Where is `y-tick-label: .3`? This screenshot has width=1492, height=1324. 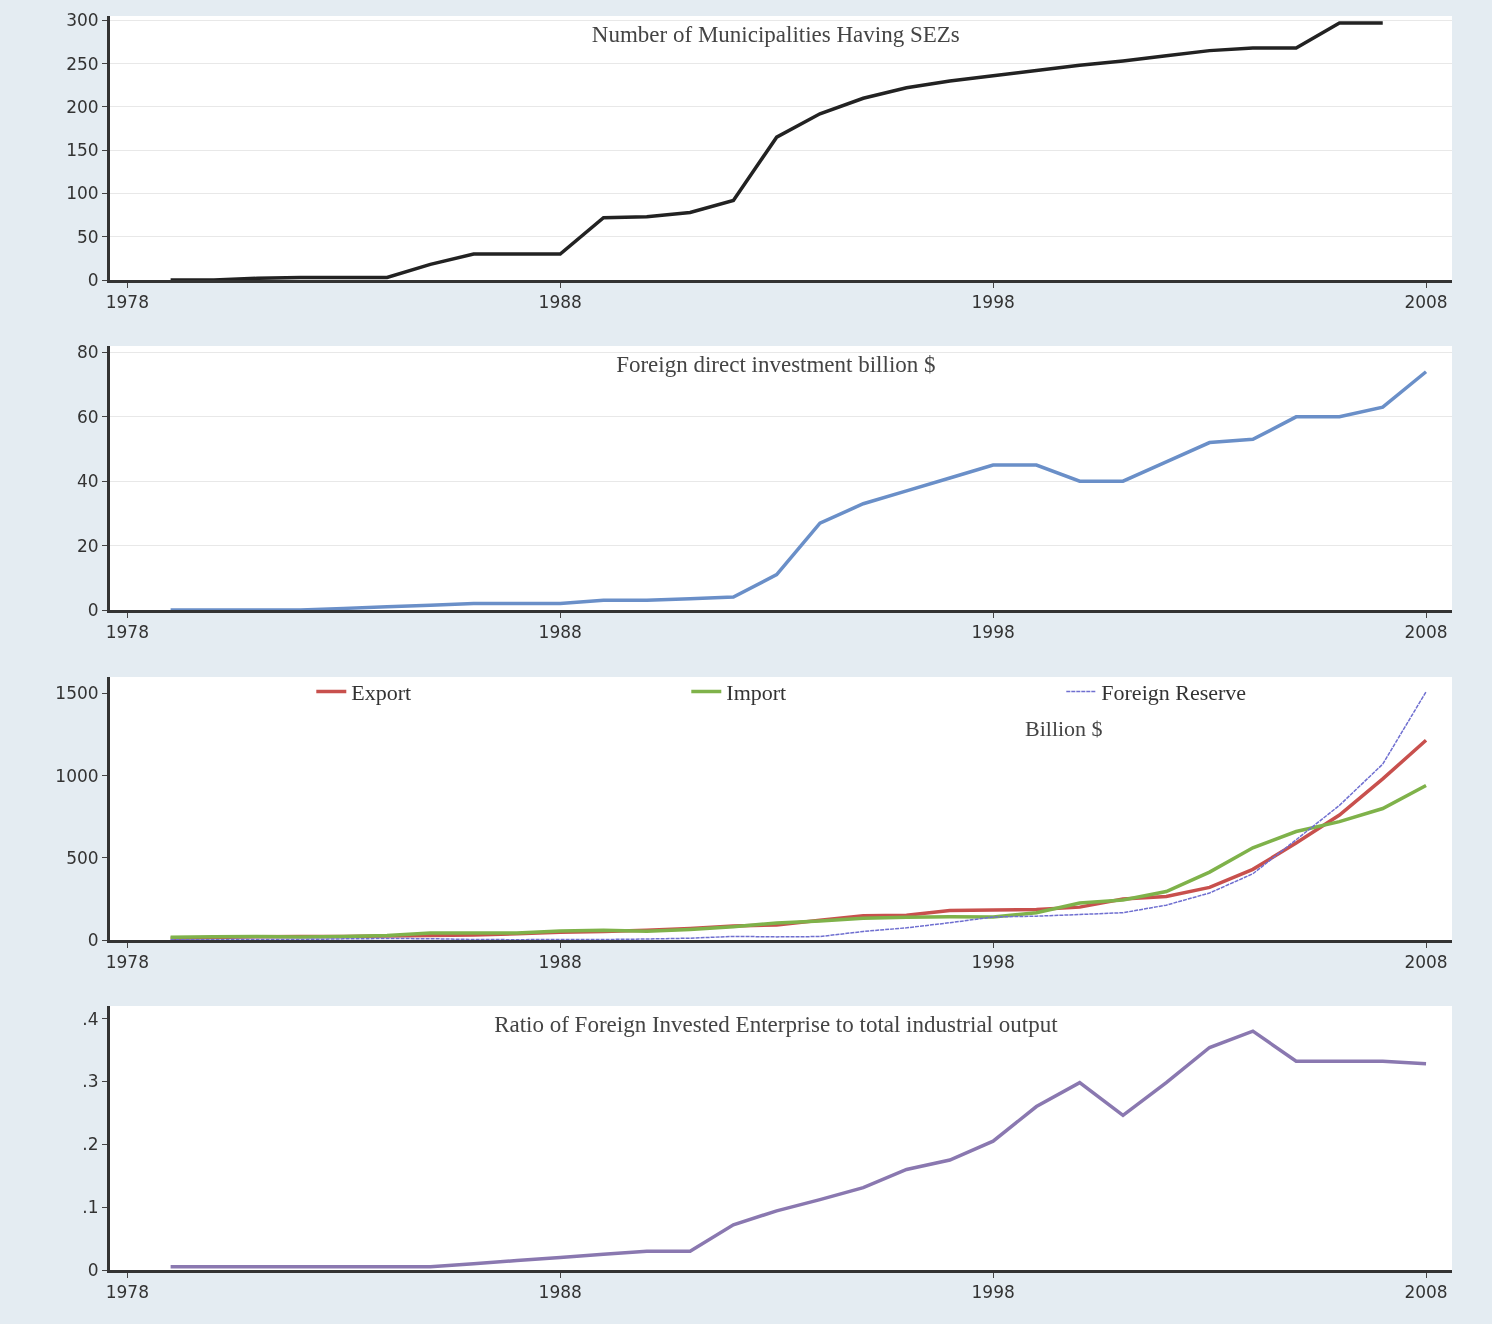
y-tick-label: .3 is located at coordinates (90, 1081).